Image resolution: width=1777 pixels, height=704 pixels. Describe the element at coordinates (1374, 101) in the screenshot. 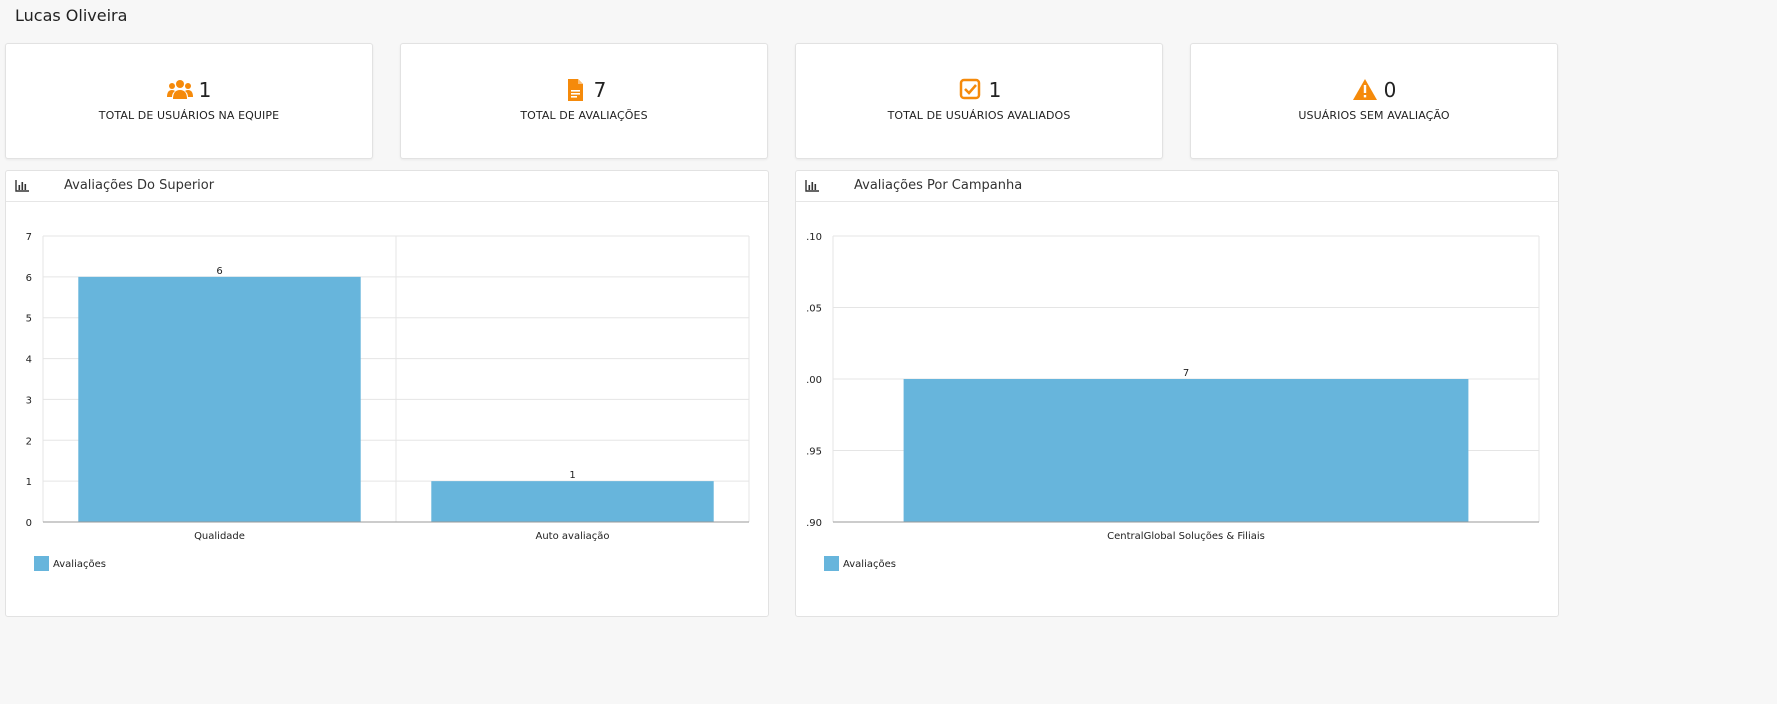

I see `card-users-without-evaluation: 0 USUÁRIOS SEM AVALIAÇÃO` at that location.